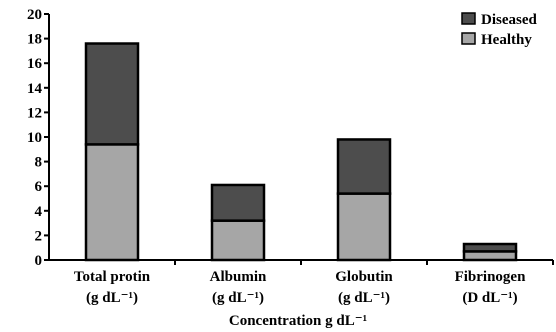 This screenshot has height=332, width=556. What do you see at coordinates (39, 163) in the screenshot?
I see `y-tick-label: 8` at bounding box center [39, 163].